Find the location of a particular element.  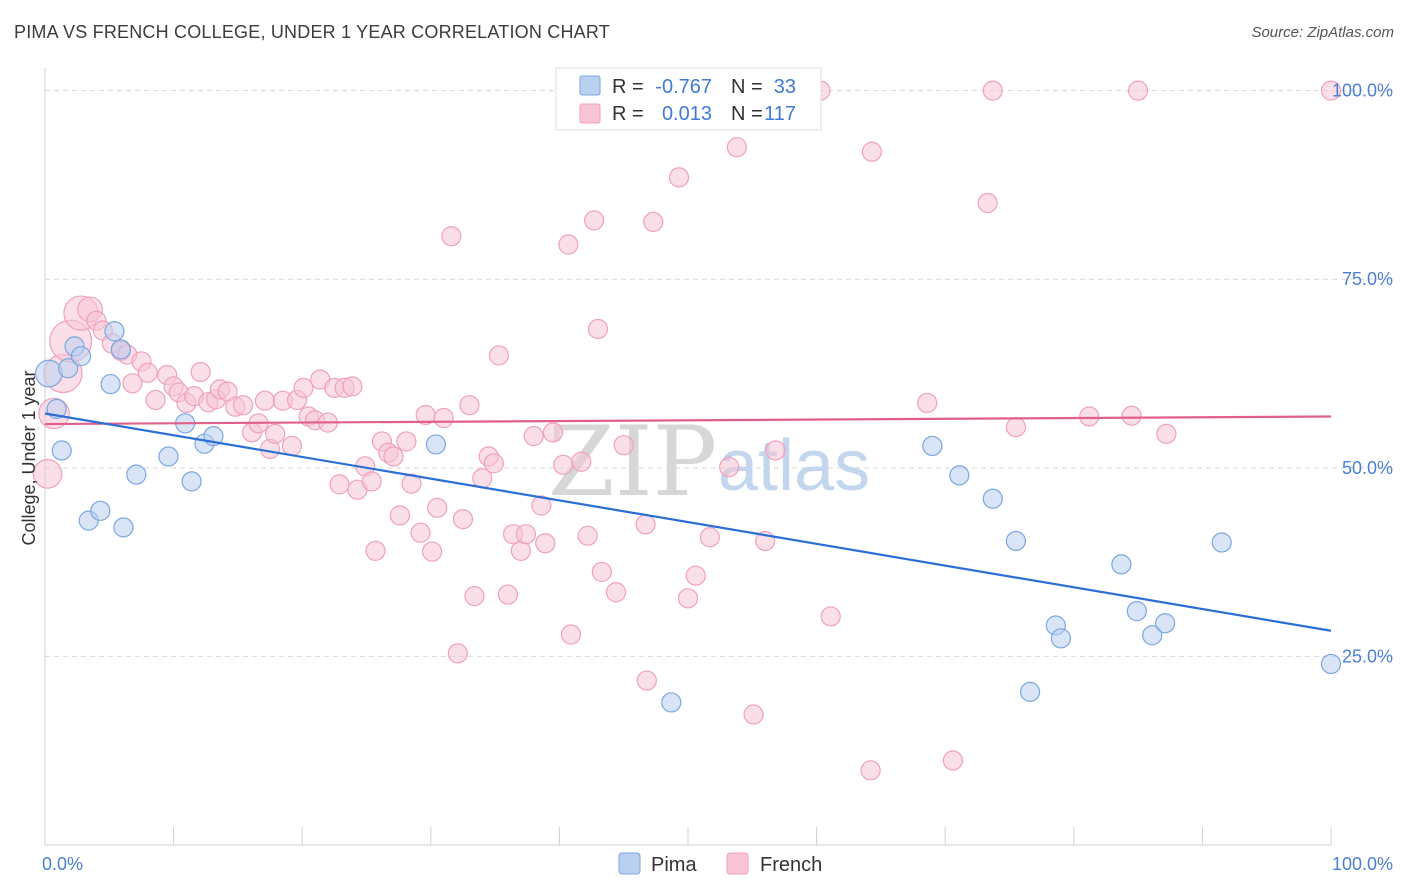

bottom-legend-label-pima: Pima is located at coordinates (674, 865).